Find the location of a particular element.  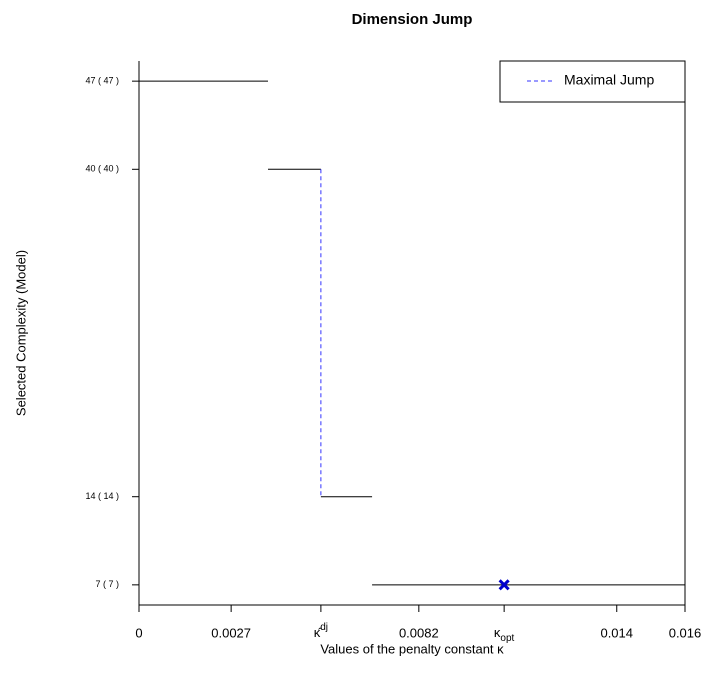

x-axis-label: Values of the penalty constant κ is located at coordinates (412, 648).